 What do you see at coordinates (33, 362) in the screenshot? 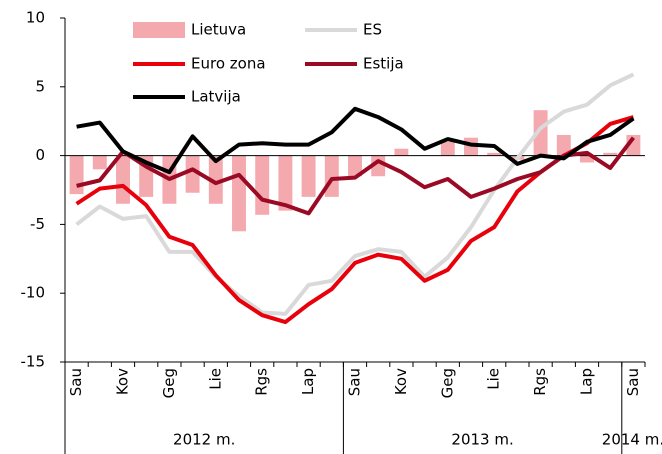
I see `y-tick-label: -15` at bounding box center [33, 362].